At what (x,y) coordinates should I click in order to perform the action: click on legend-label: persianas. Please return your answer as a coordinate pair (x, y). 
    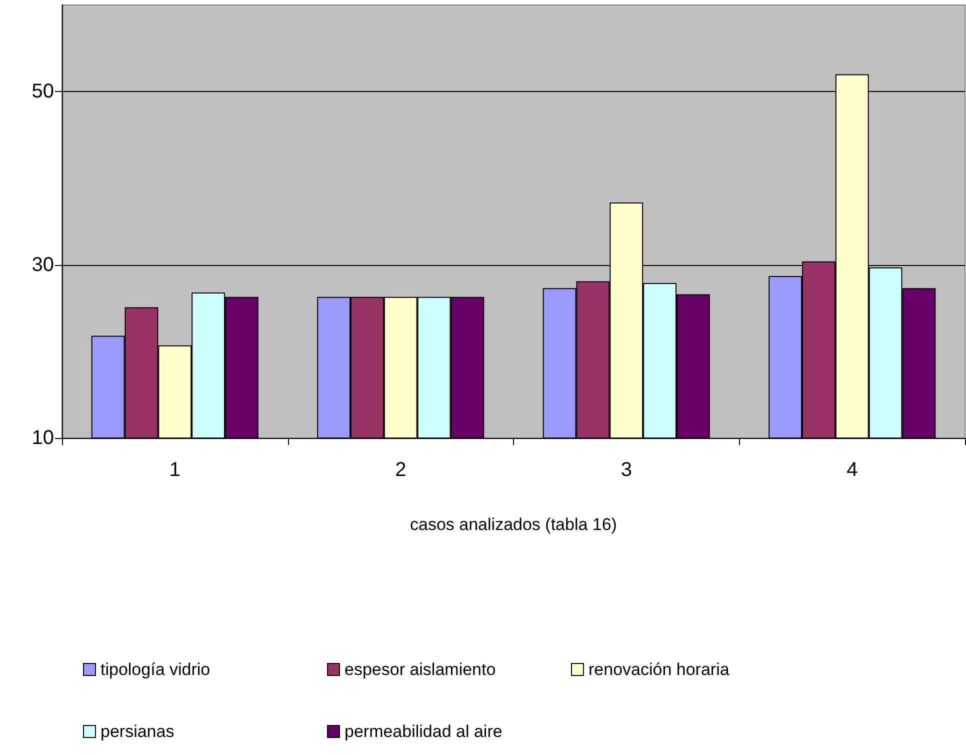
    Looking at the image, I should click on (137, 731).